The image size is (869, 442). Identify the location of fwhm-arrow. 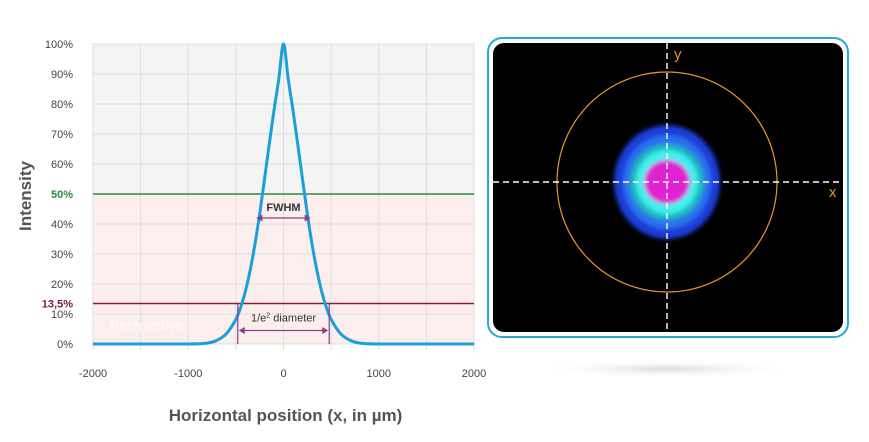
(283, 218).